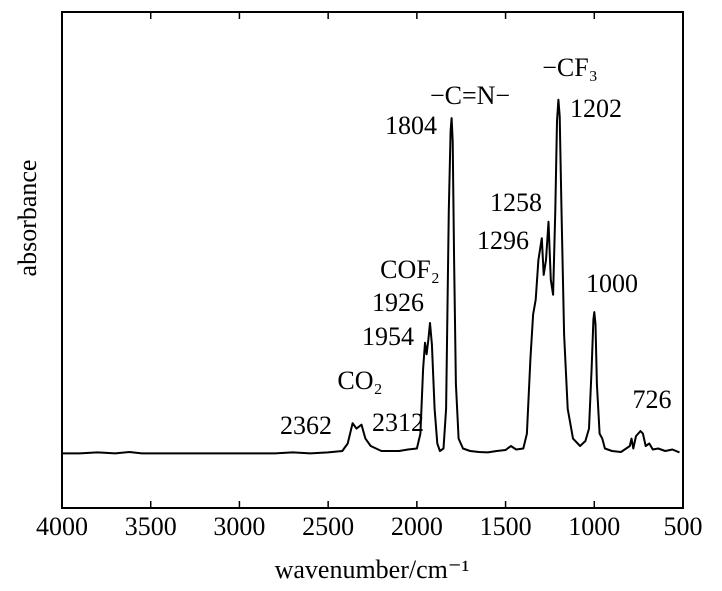 Image resolution: width=722 pixels, height=591 pixels. What do you see at coordinates (411, 125) in the screenshot?
I see `peak-label: 1804` at bounding box center [411, 125].